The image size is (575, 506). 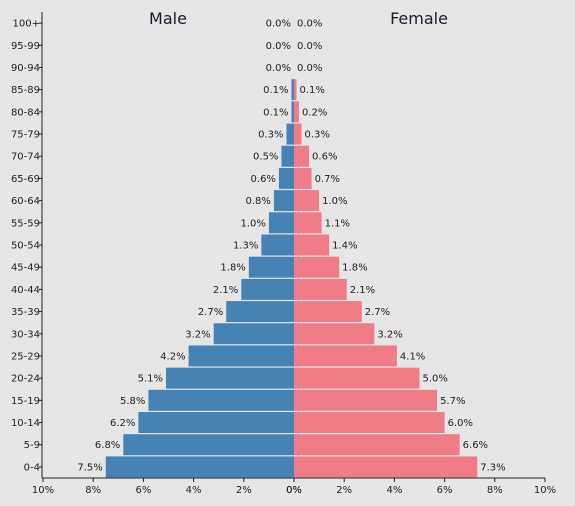 What do you see at coordinates (337, 223) in the screenshot?
I see `female-value-label: 1.1%` at bounding box center [337, 223].